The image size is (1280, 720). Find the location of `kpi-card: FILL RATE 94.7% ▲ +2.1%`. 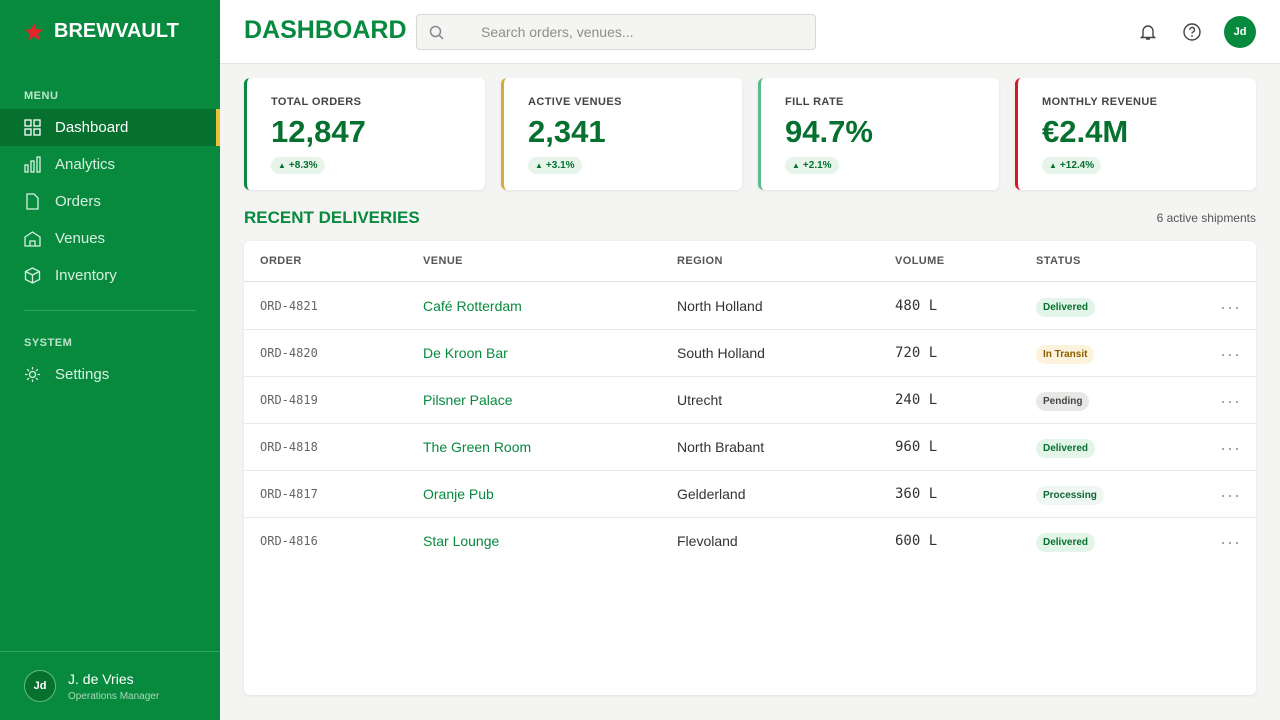

kpi-card: FILL RATE 94.7% ▲ +2.1% is located at coordinates (878, 134).